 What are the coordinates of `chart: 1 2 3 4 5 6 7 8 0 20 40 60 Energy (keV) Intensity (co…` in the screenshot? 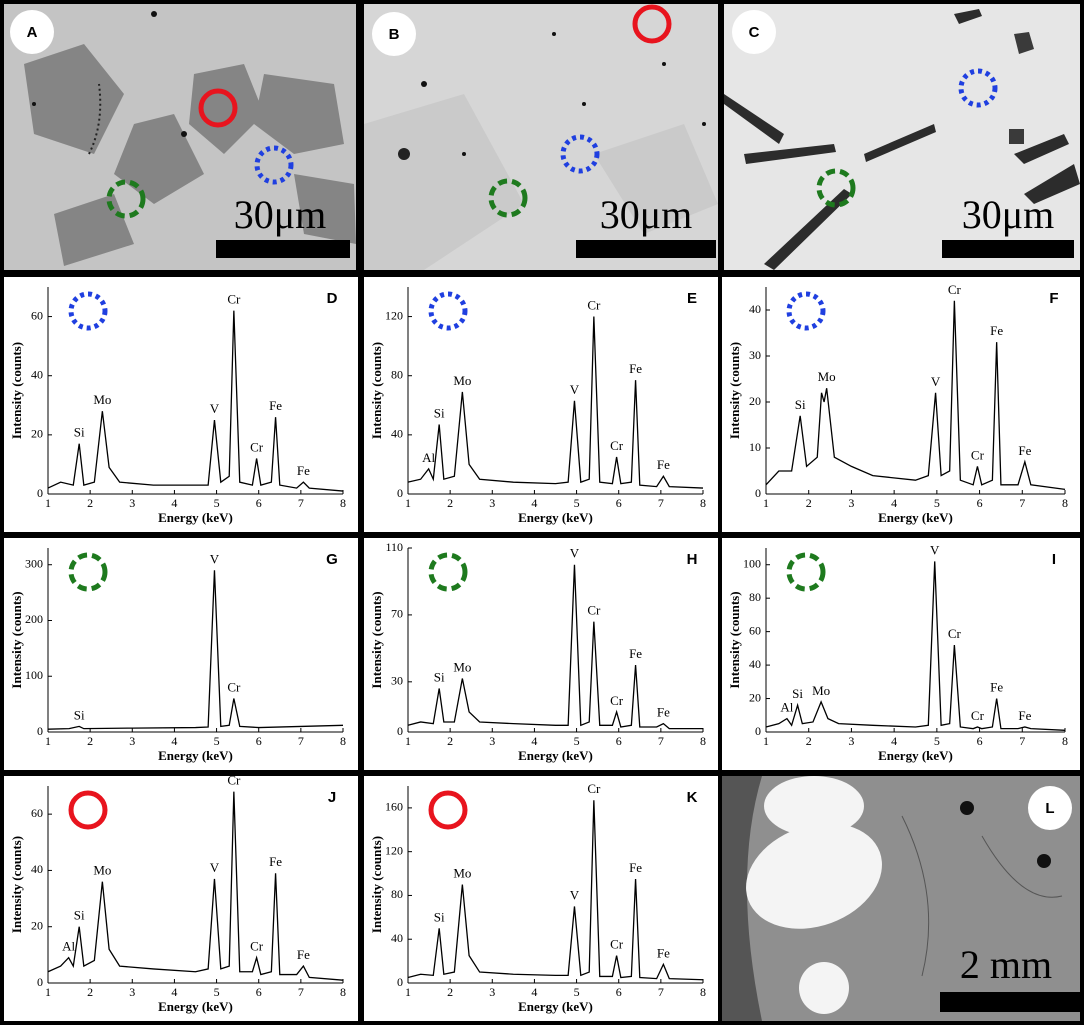 It's located at (177, 406).